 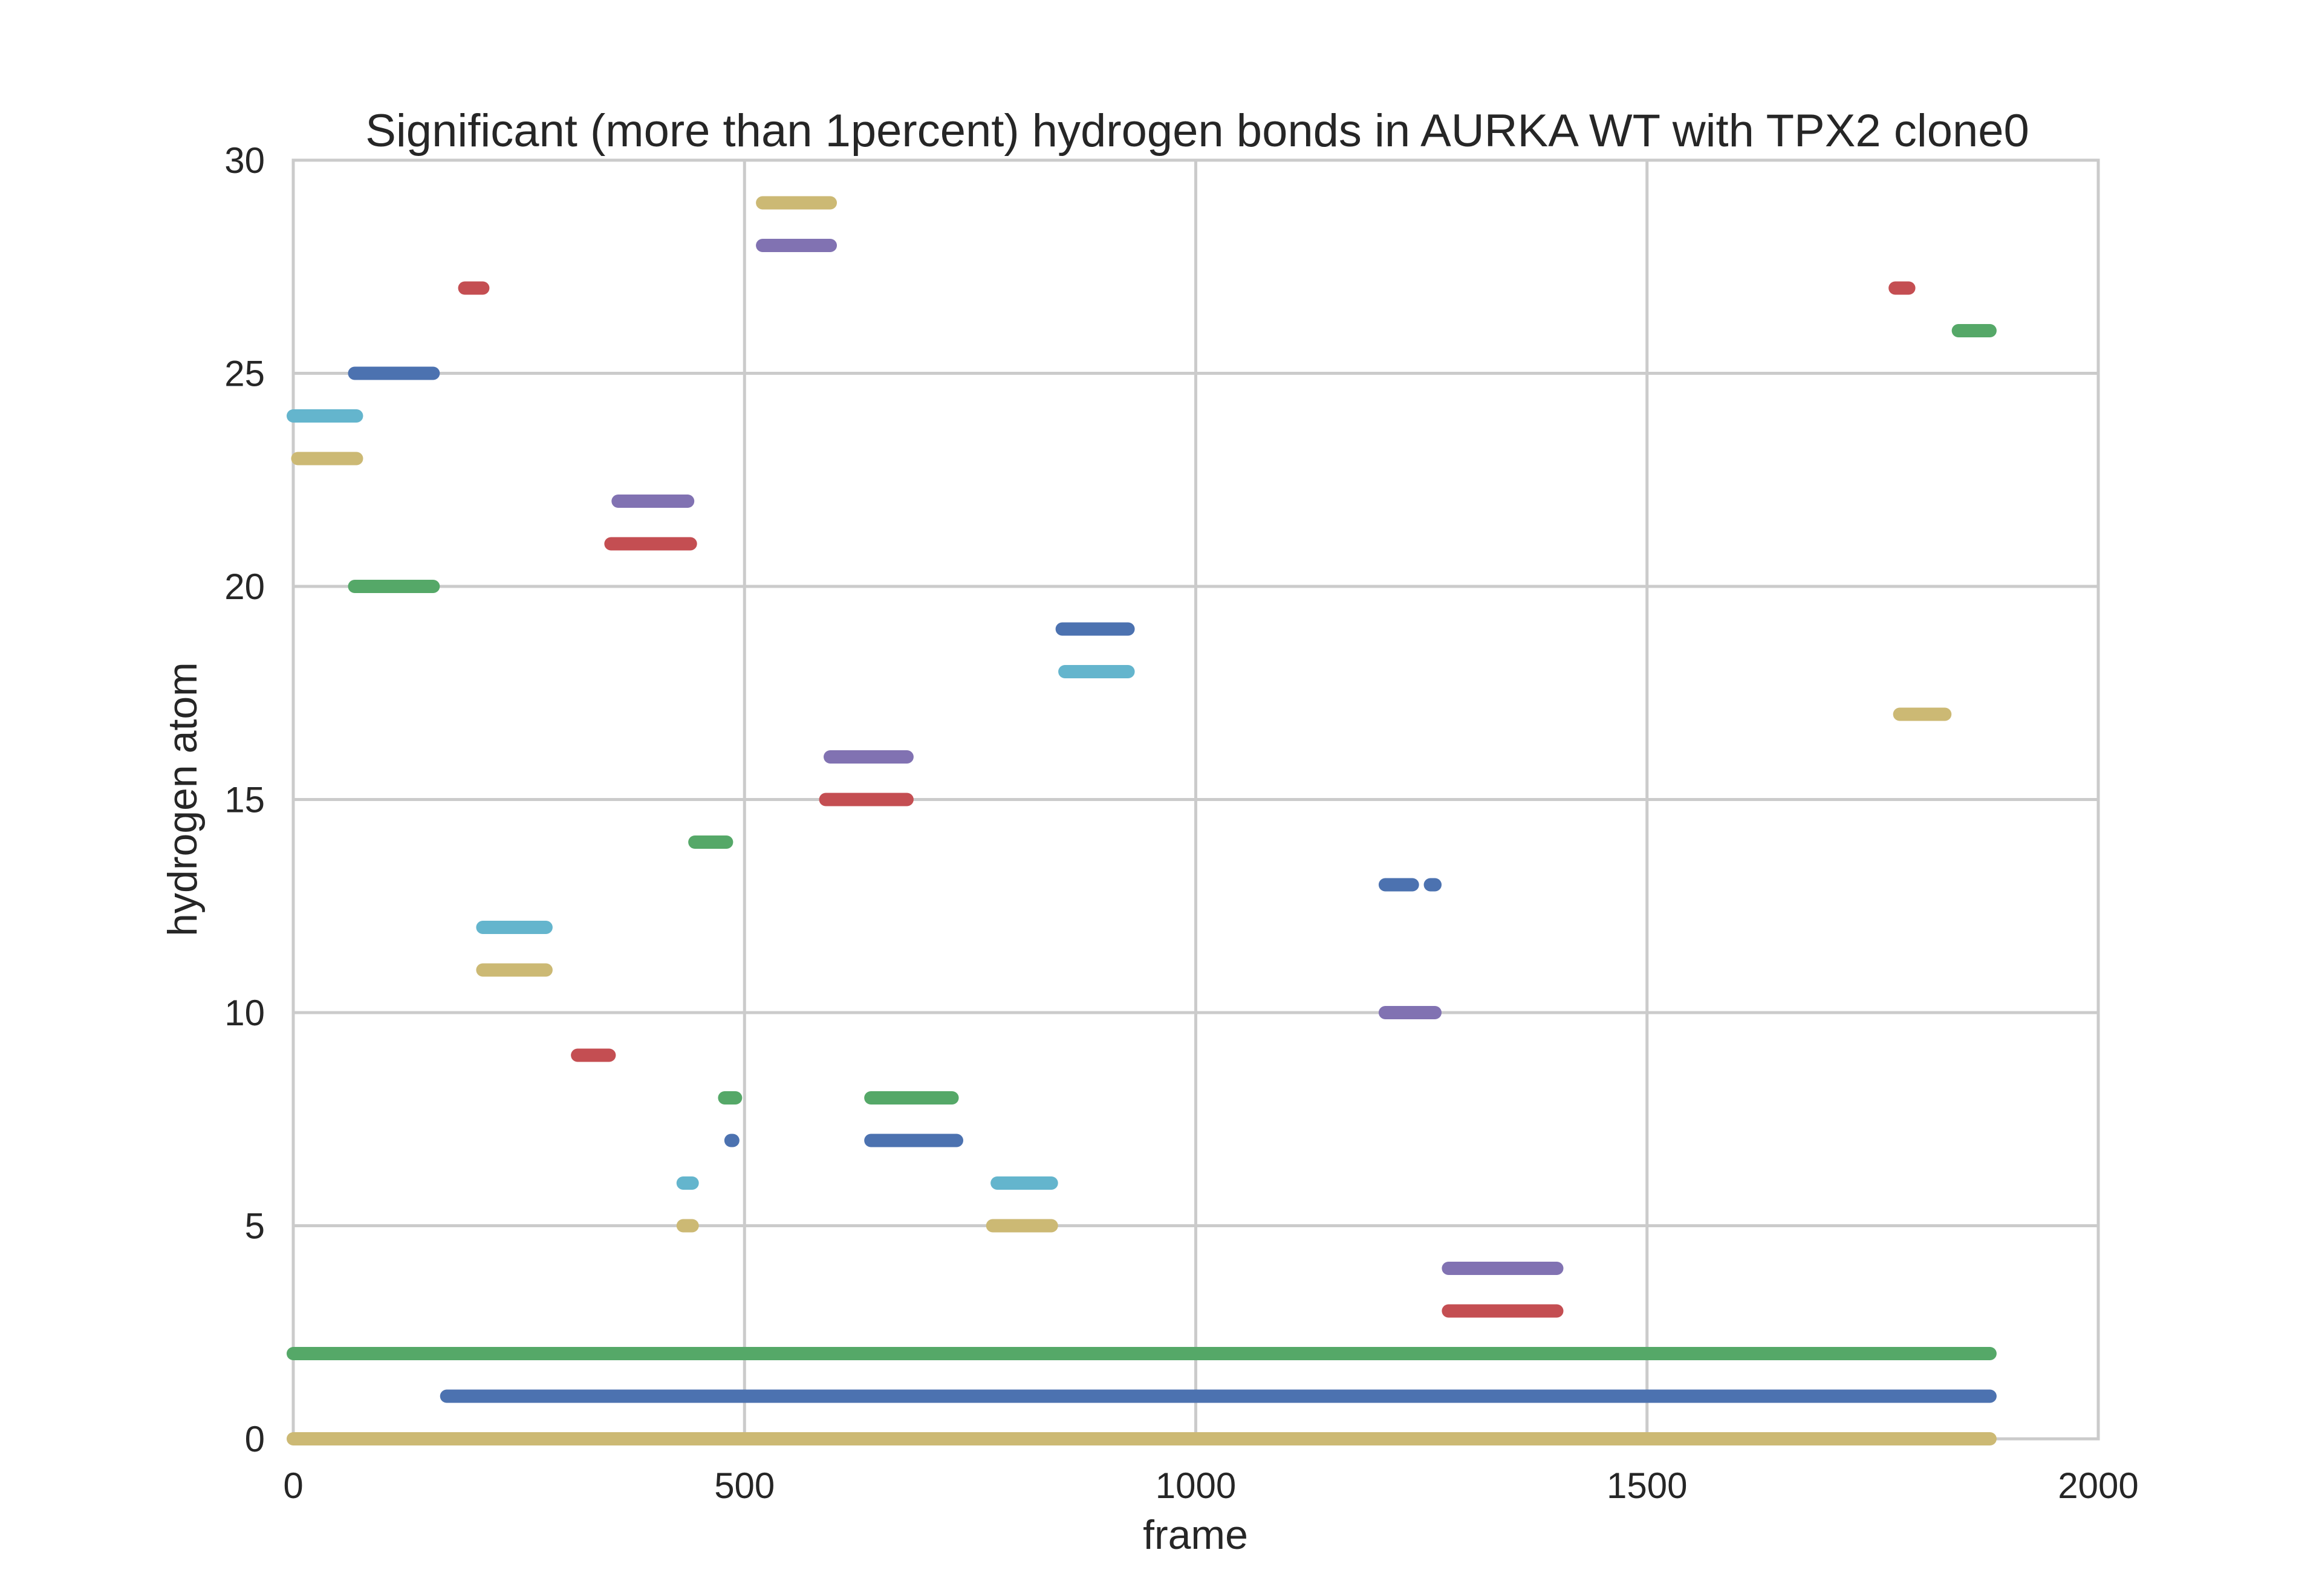 What do you see at coordinates (183, 799) in the screenshot?
I see `y-axis-label: hydrogen atom` at bounding box center [183, 799].